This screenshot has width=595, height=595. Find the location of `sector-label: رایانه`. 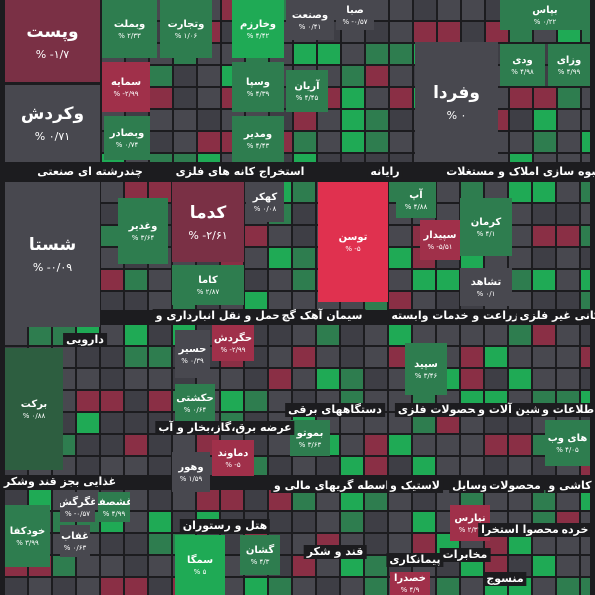

sector-label: رایانه is located at coordinates (385, 172).